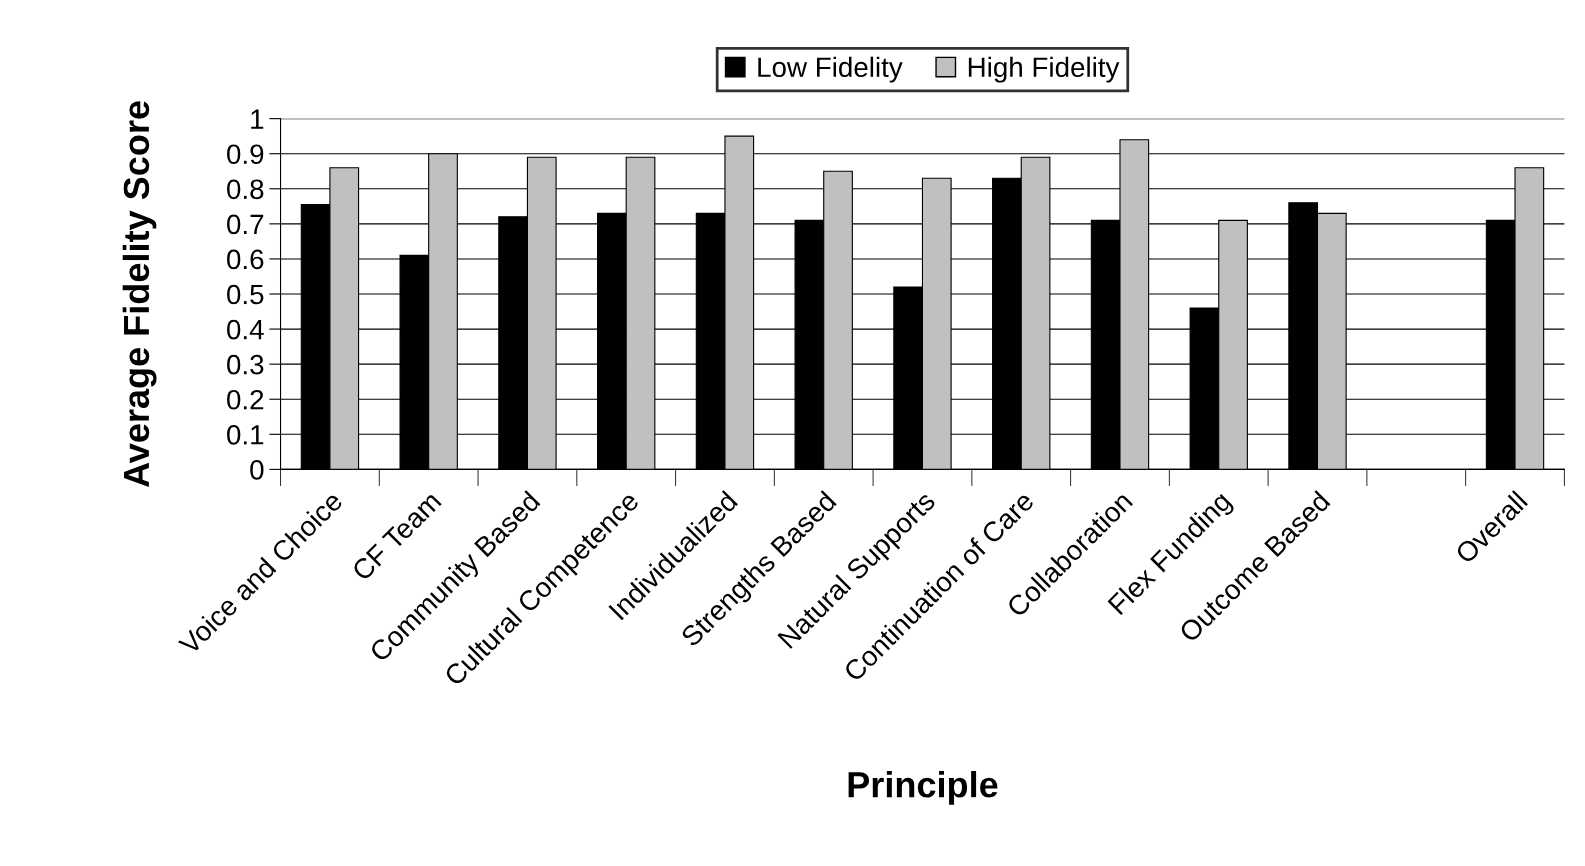 This screenshot has height=866, width=1585. What do you see at coordinates (139, 294) in the screenshot?
I see `y-axis-title: Average Fidelity Score` at bounding box center [139, 294].